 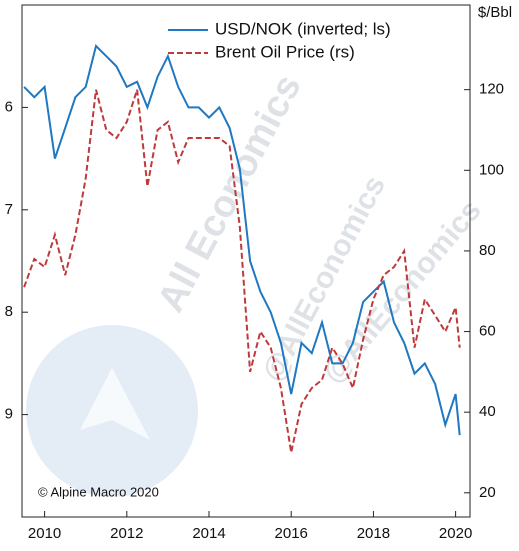 I want to click on x-tick-label: 2010, so click(x=44, y=533).